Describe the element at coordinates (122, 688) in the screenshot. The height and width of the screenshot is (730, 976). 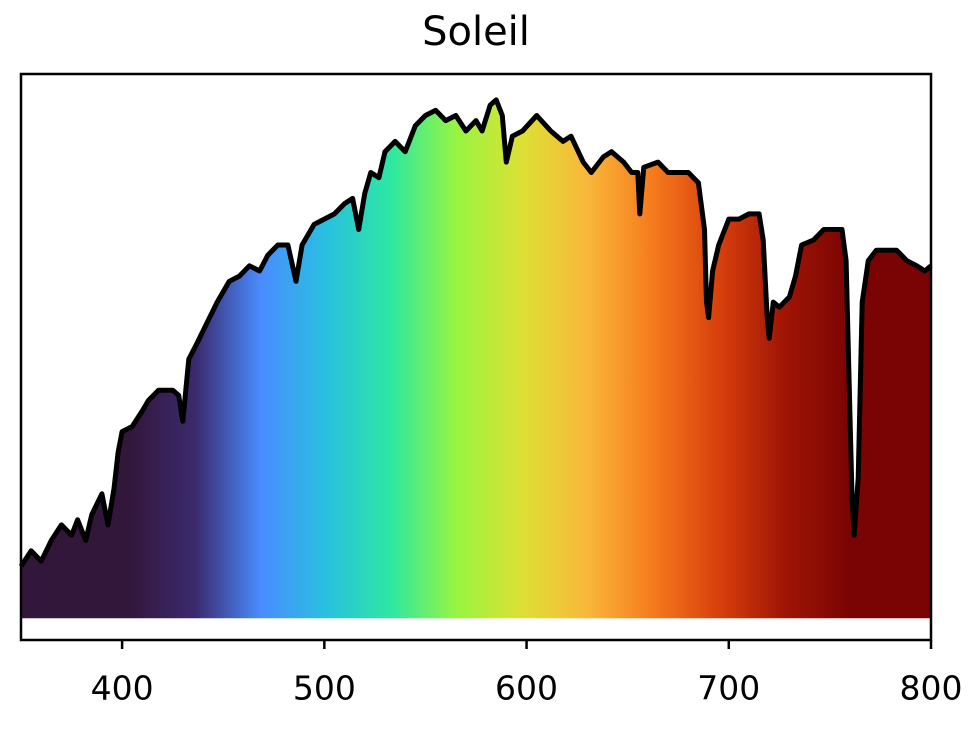
I see `x-tick-label: 400` at that location.